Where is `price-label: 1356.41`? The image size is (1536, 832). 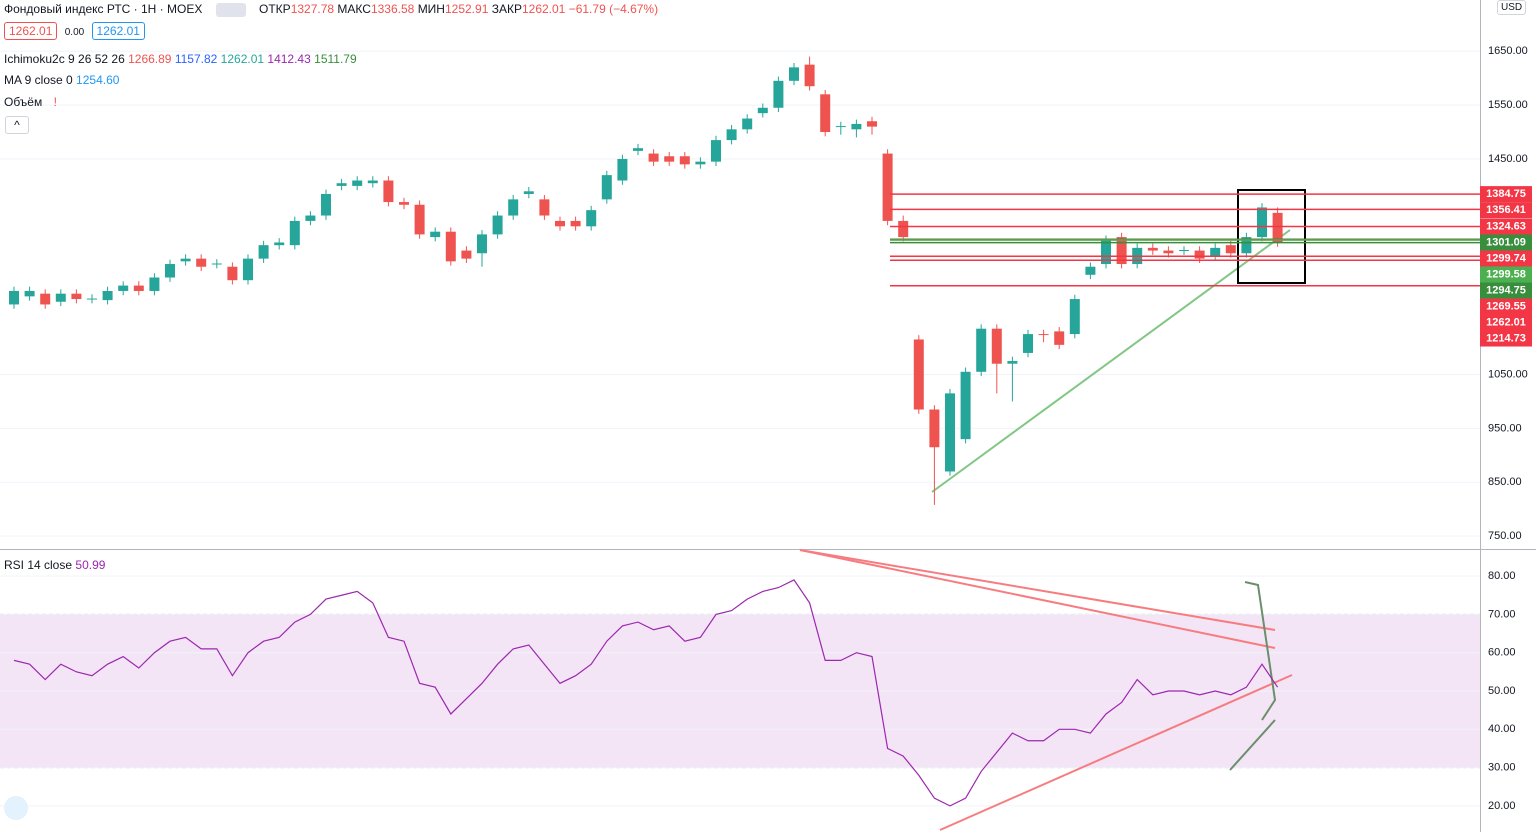
price-label: 1356.41 is located at coordinates (1506, 210).